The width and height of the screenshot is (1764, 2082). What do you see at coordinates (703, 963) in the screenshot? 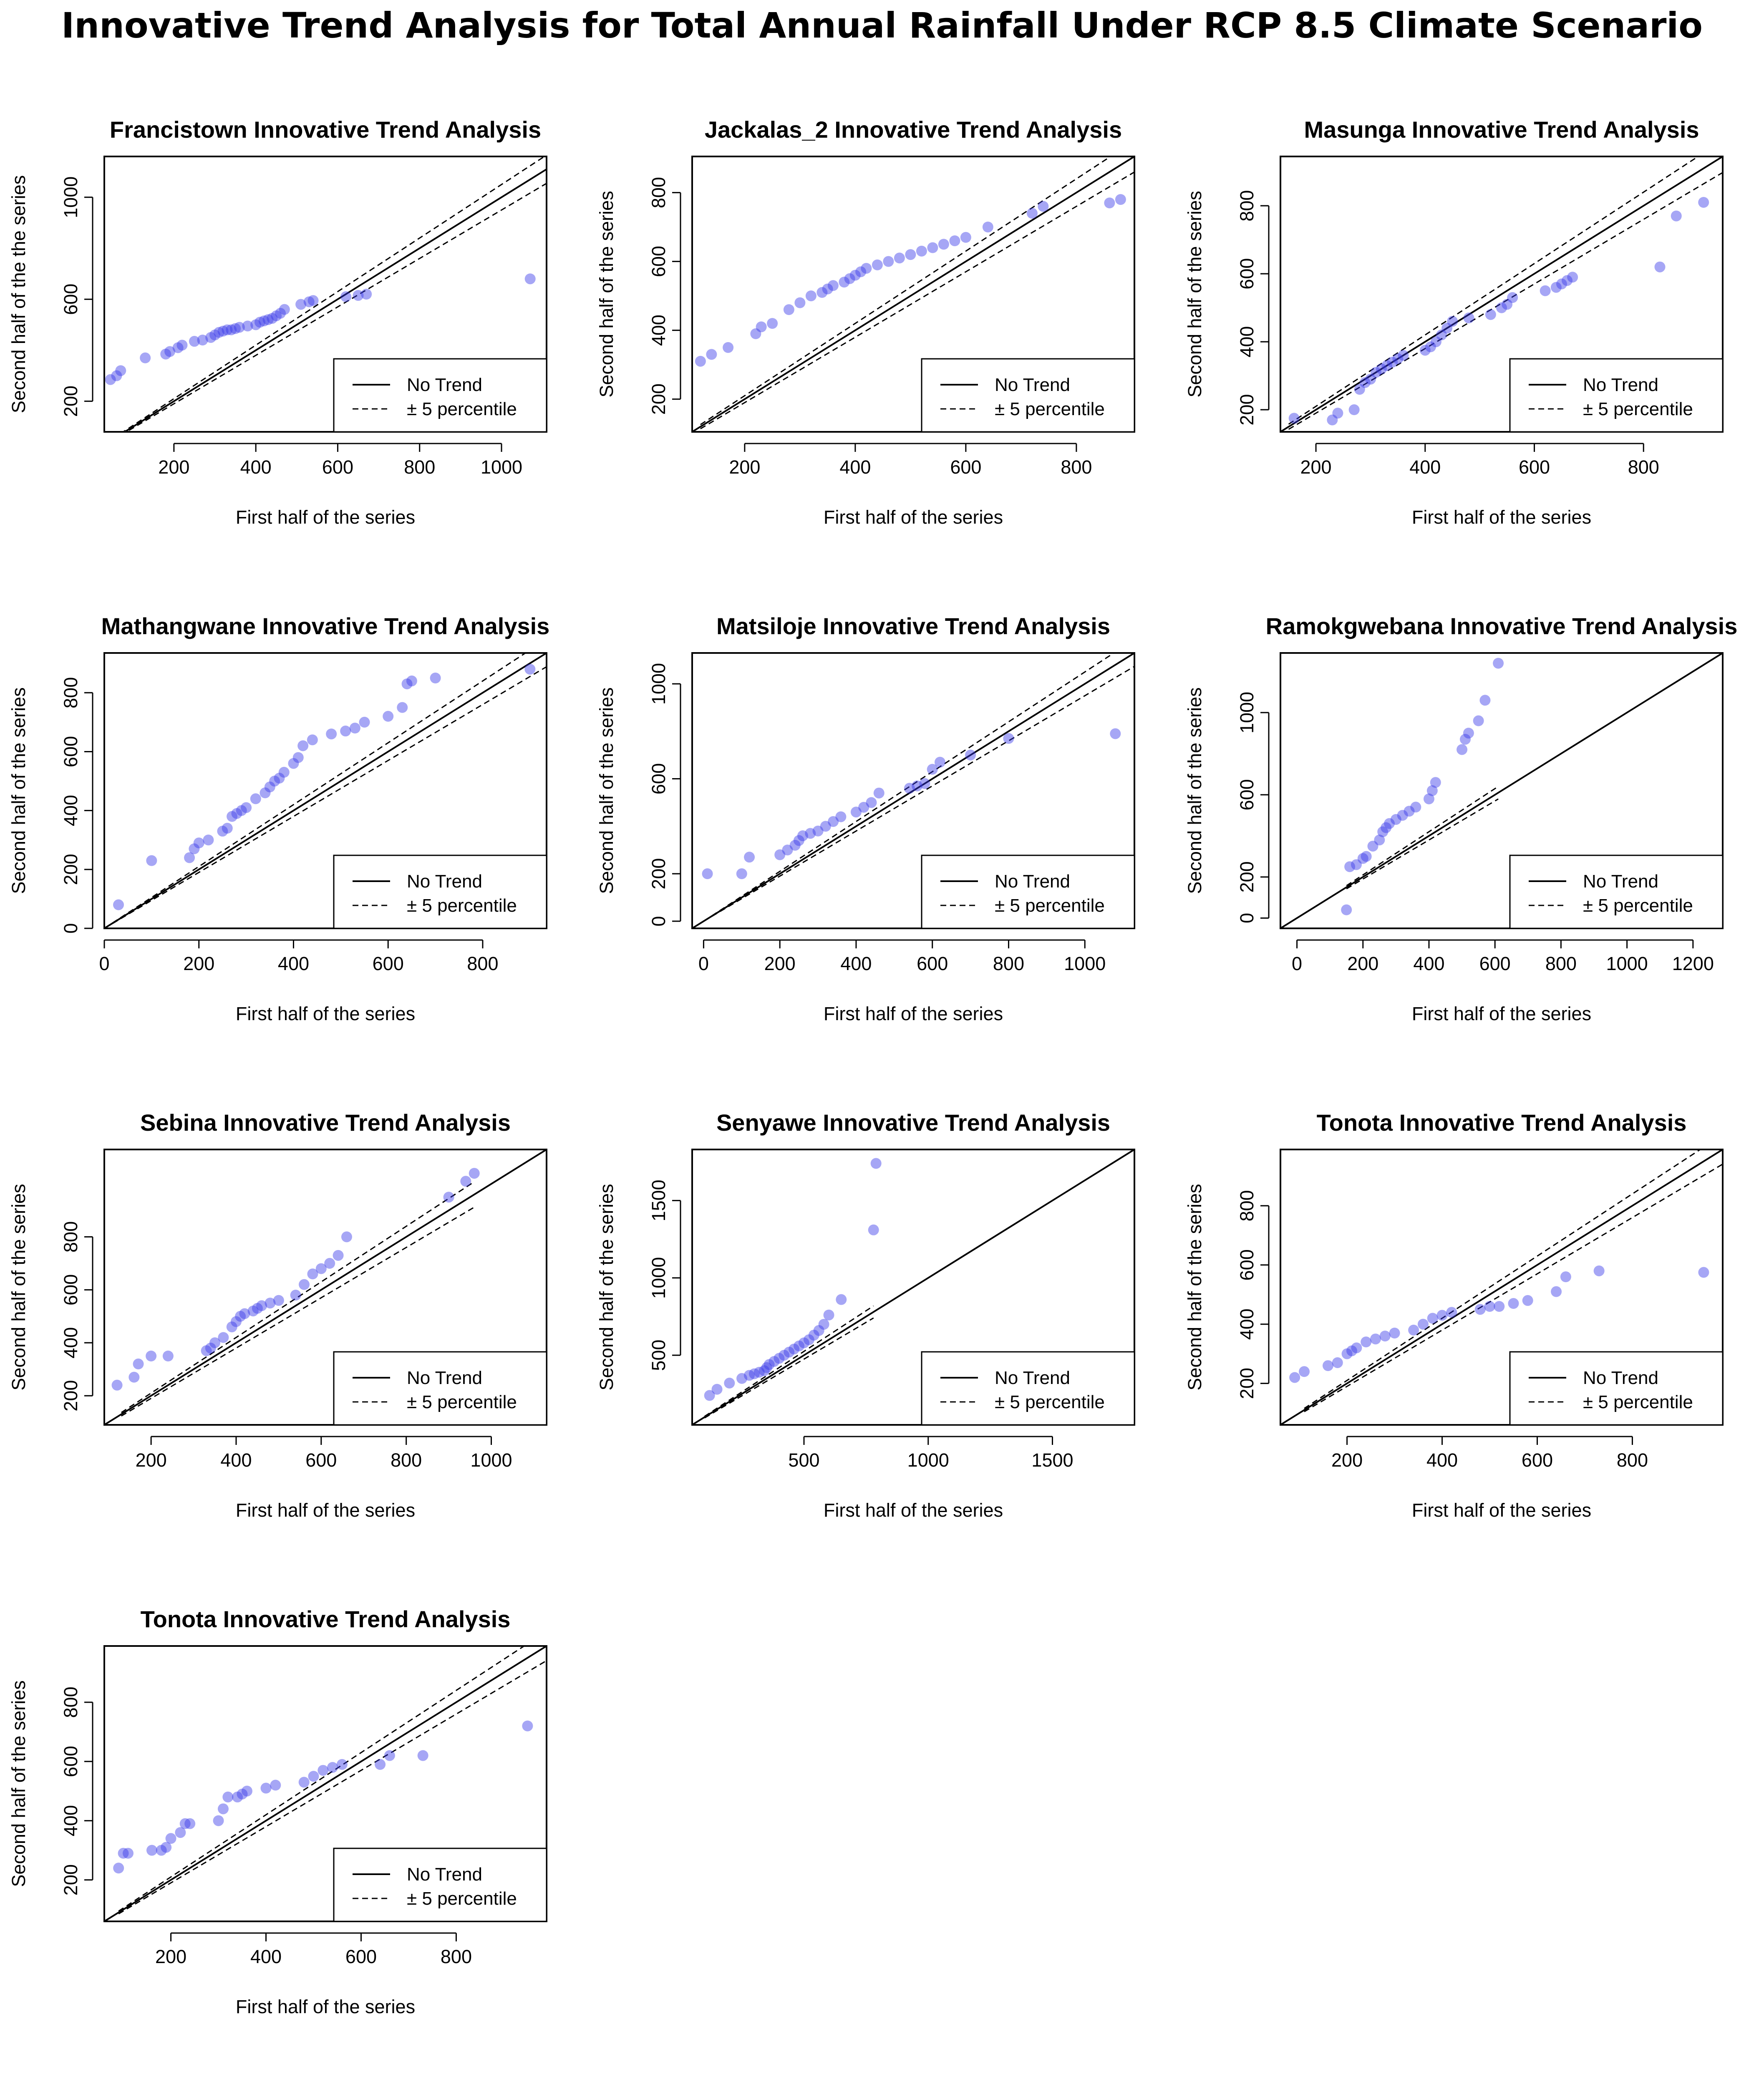
I see `x-tick-label: 0` at bounding box center [703, 963].